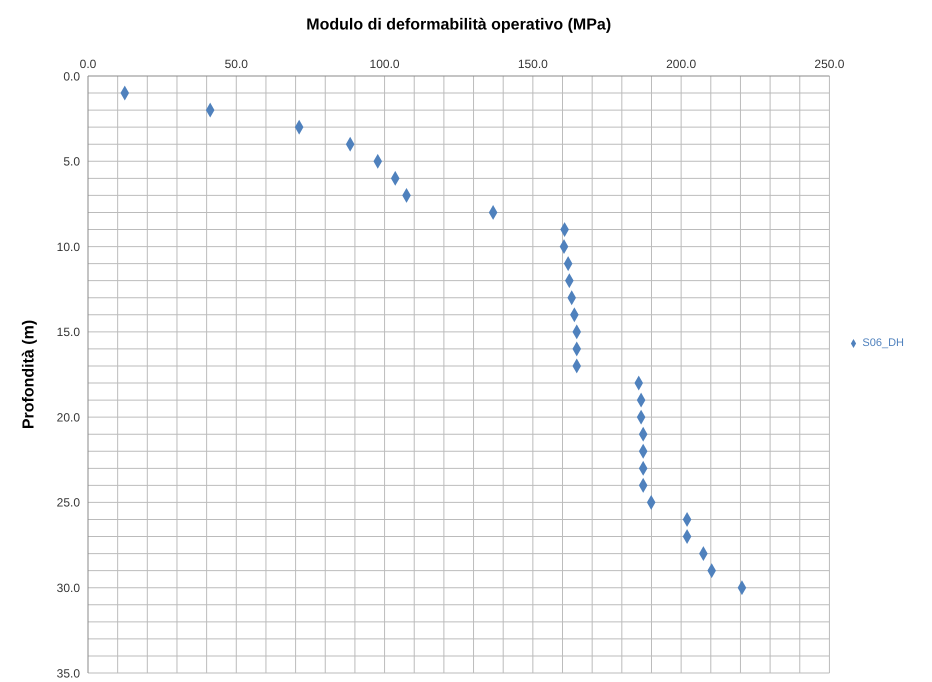 The height and width of the screenshot is (682, 932). Describe the element at coordinates (68, 332) in the screenshot. I see `y-tick-label: 15.0` at that location.